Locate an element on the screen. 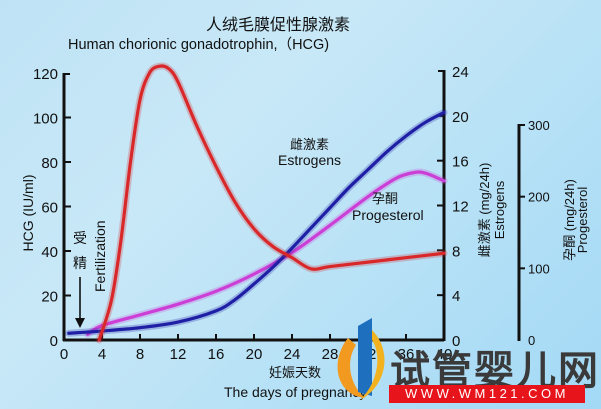  left-tick-label: 120 is located at coordinates (45, 74).